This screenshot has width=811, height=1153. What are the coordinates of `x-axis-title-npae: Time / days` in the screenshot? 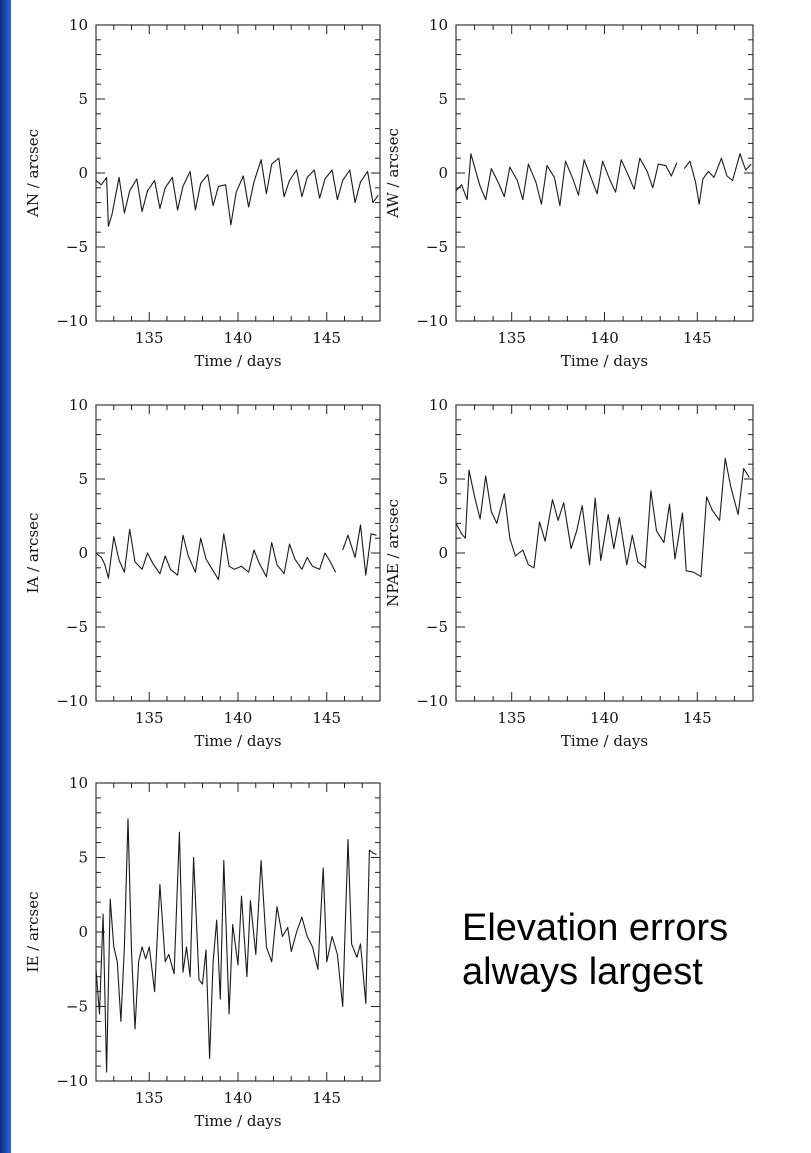 It's located at (604, 741).